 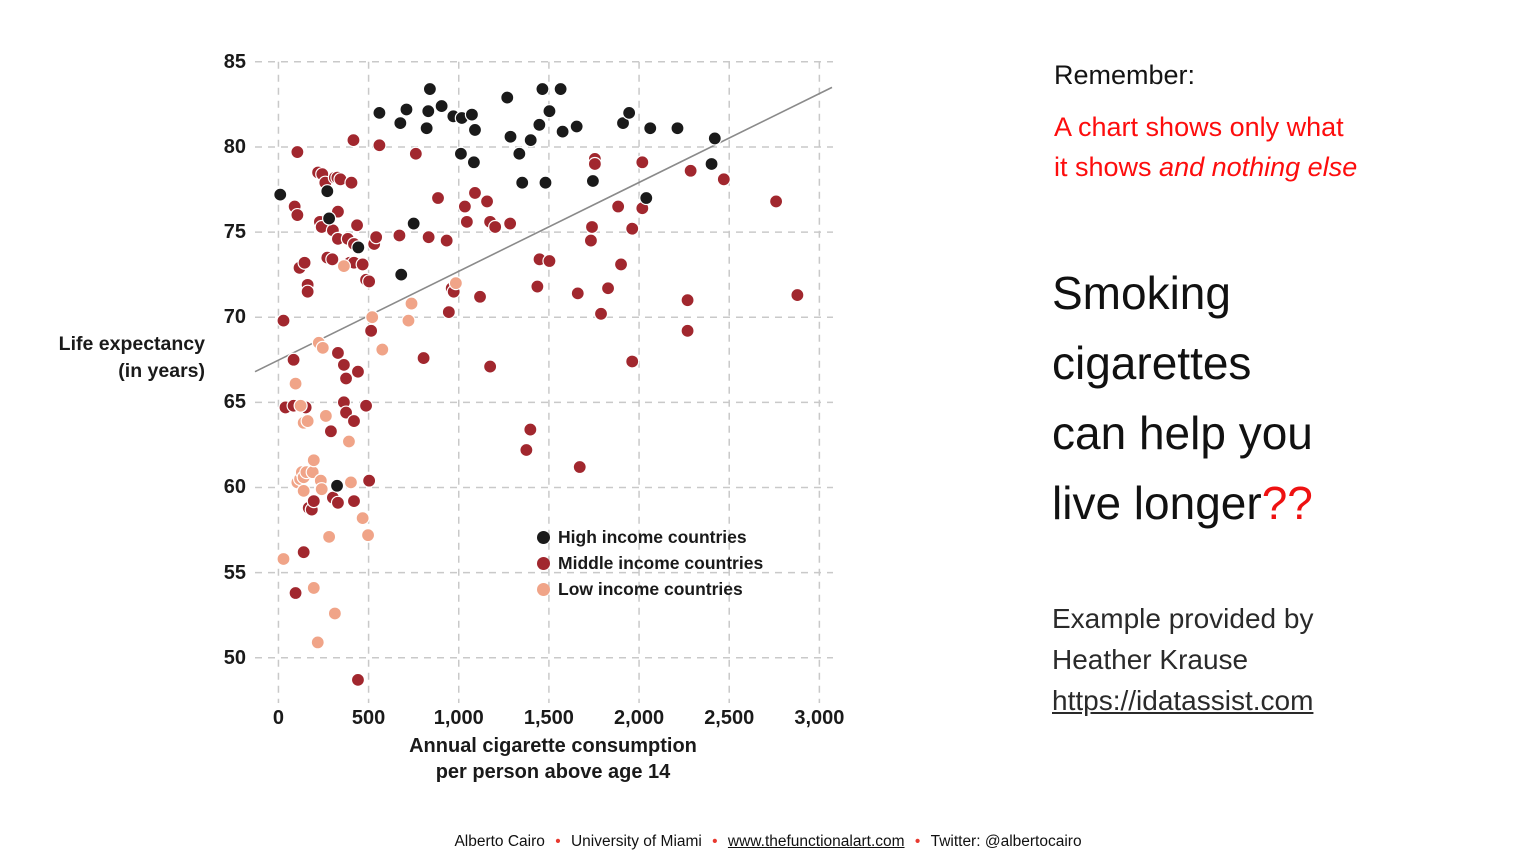 What do you see at coordinates (1125, 75) in the screenshot?
I see `remember-heading: Remember:` at bounding box center [1125, 75].